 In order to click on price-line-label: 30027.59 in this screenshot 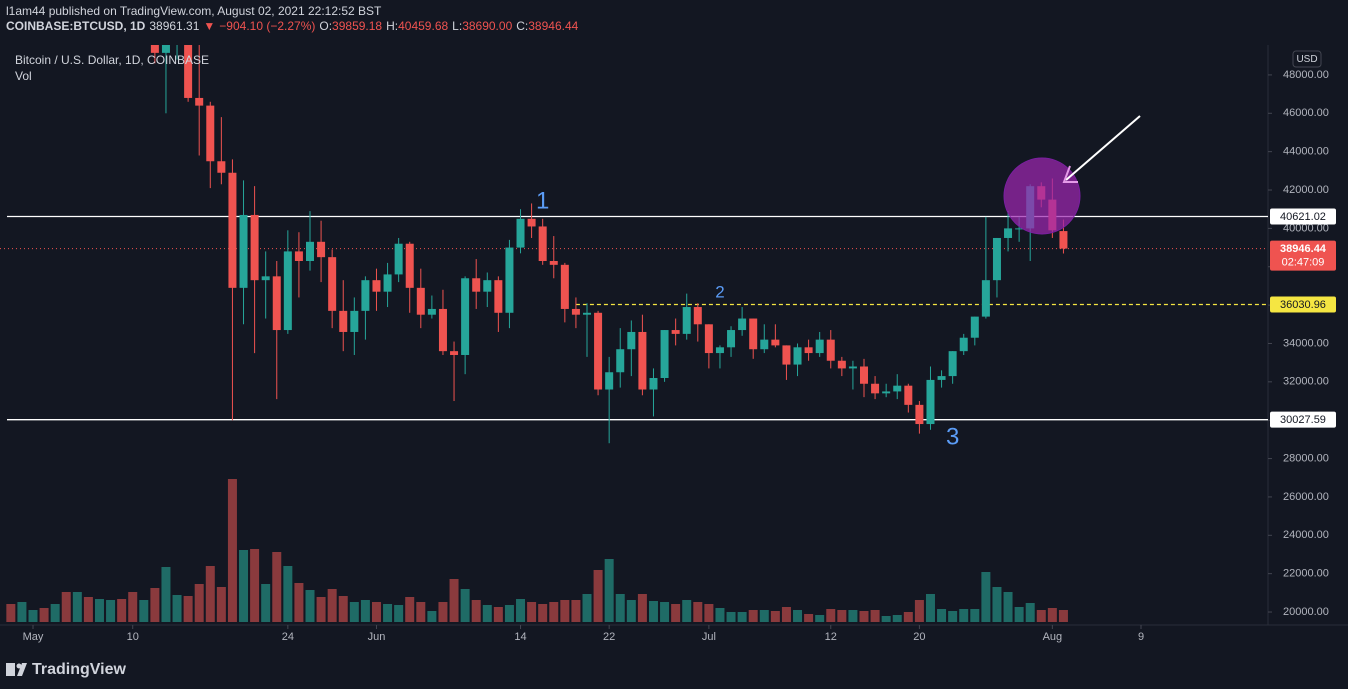, I will do `click(1303, 420)`.